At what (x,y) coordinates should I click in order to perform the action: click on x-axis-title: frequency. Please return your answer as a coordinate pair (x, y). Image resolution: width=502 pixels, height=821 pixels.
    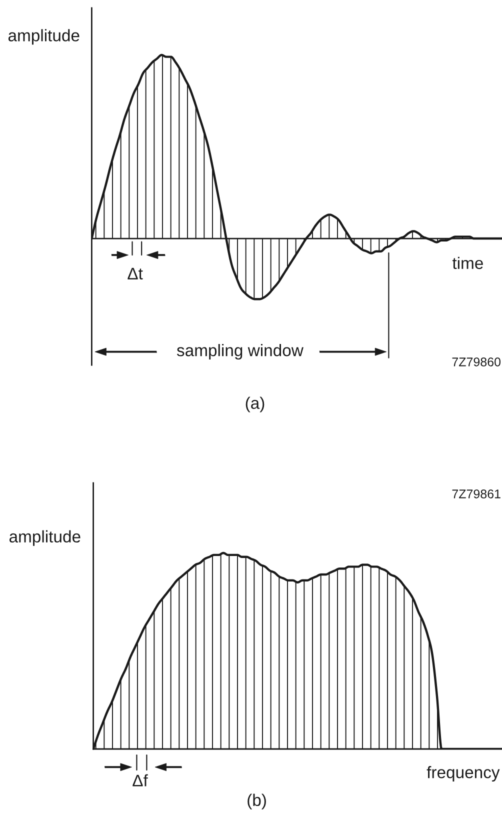
    Looking at the image, I should click on (463, 774).